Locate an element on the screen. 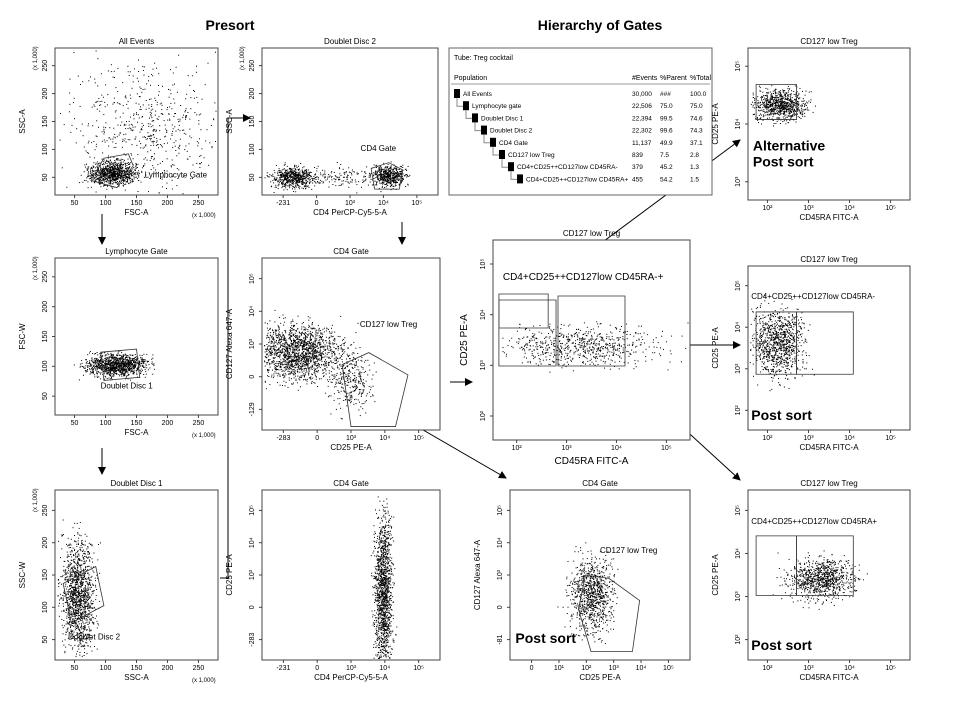 The image size is (960, 720). x-tick-label: 200 is located at coordinates (168, 203).